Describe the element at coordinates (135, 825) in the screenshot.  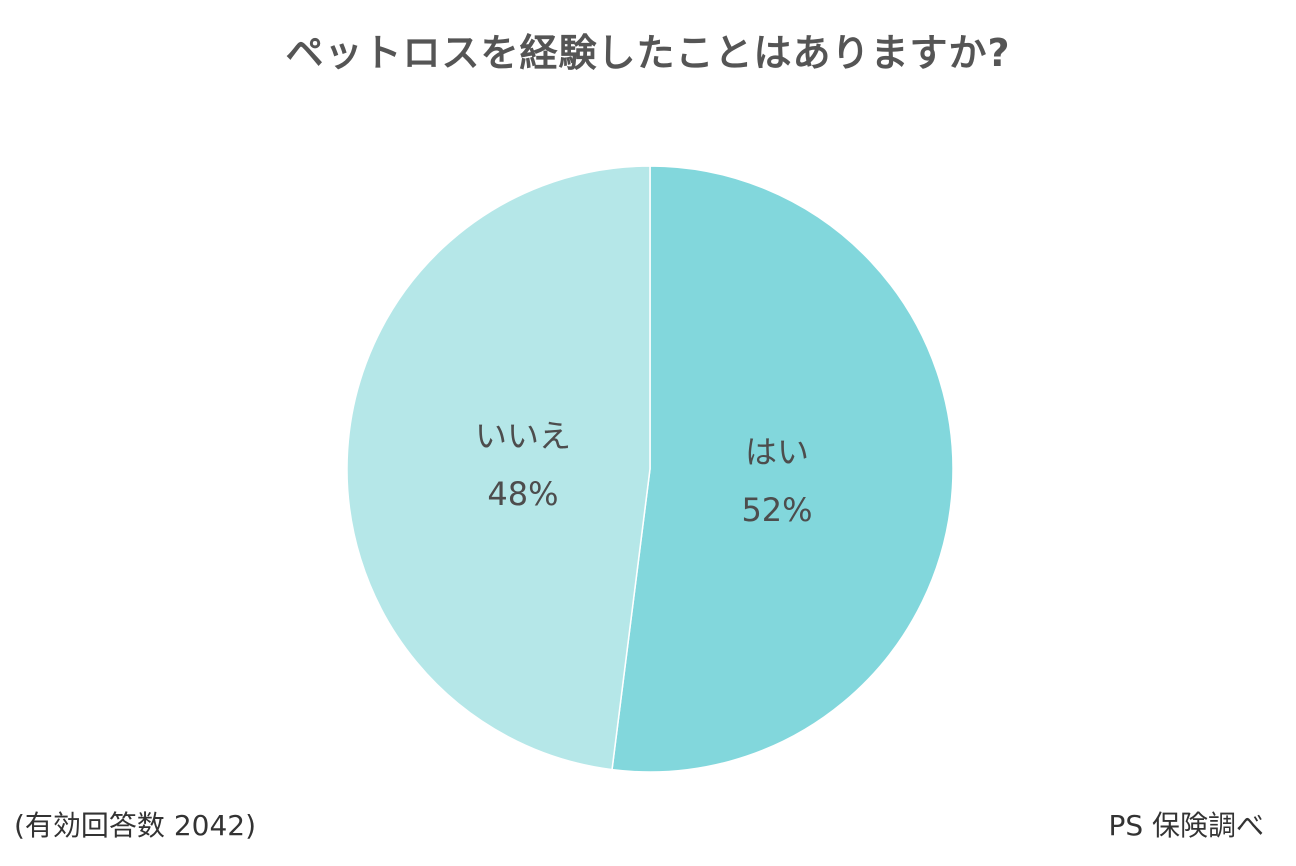
I see `sample-size-note: (有効回答数 2042)` at that location.